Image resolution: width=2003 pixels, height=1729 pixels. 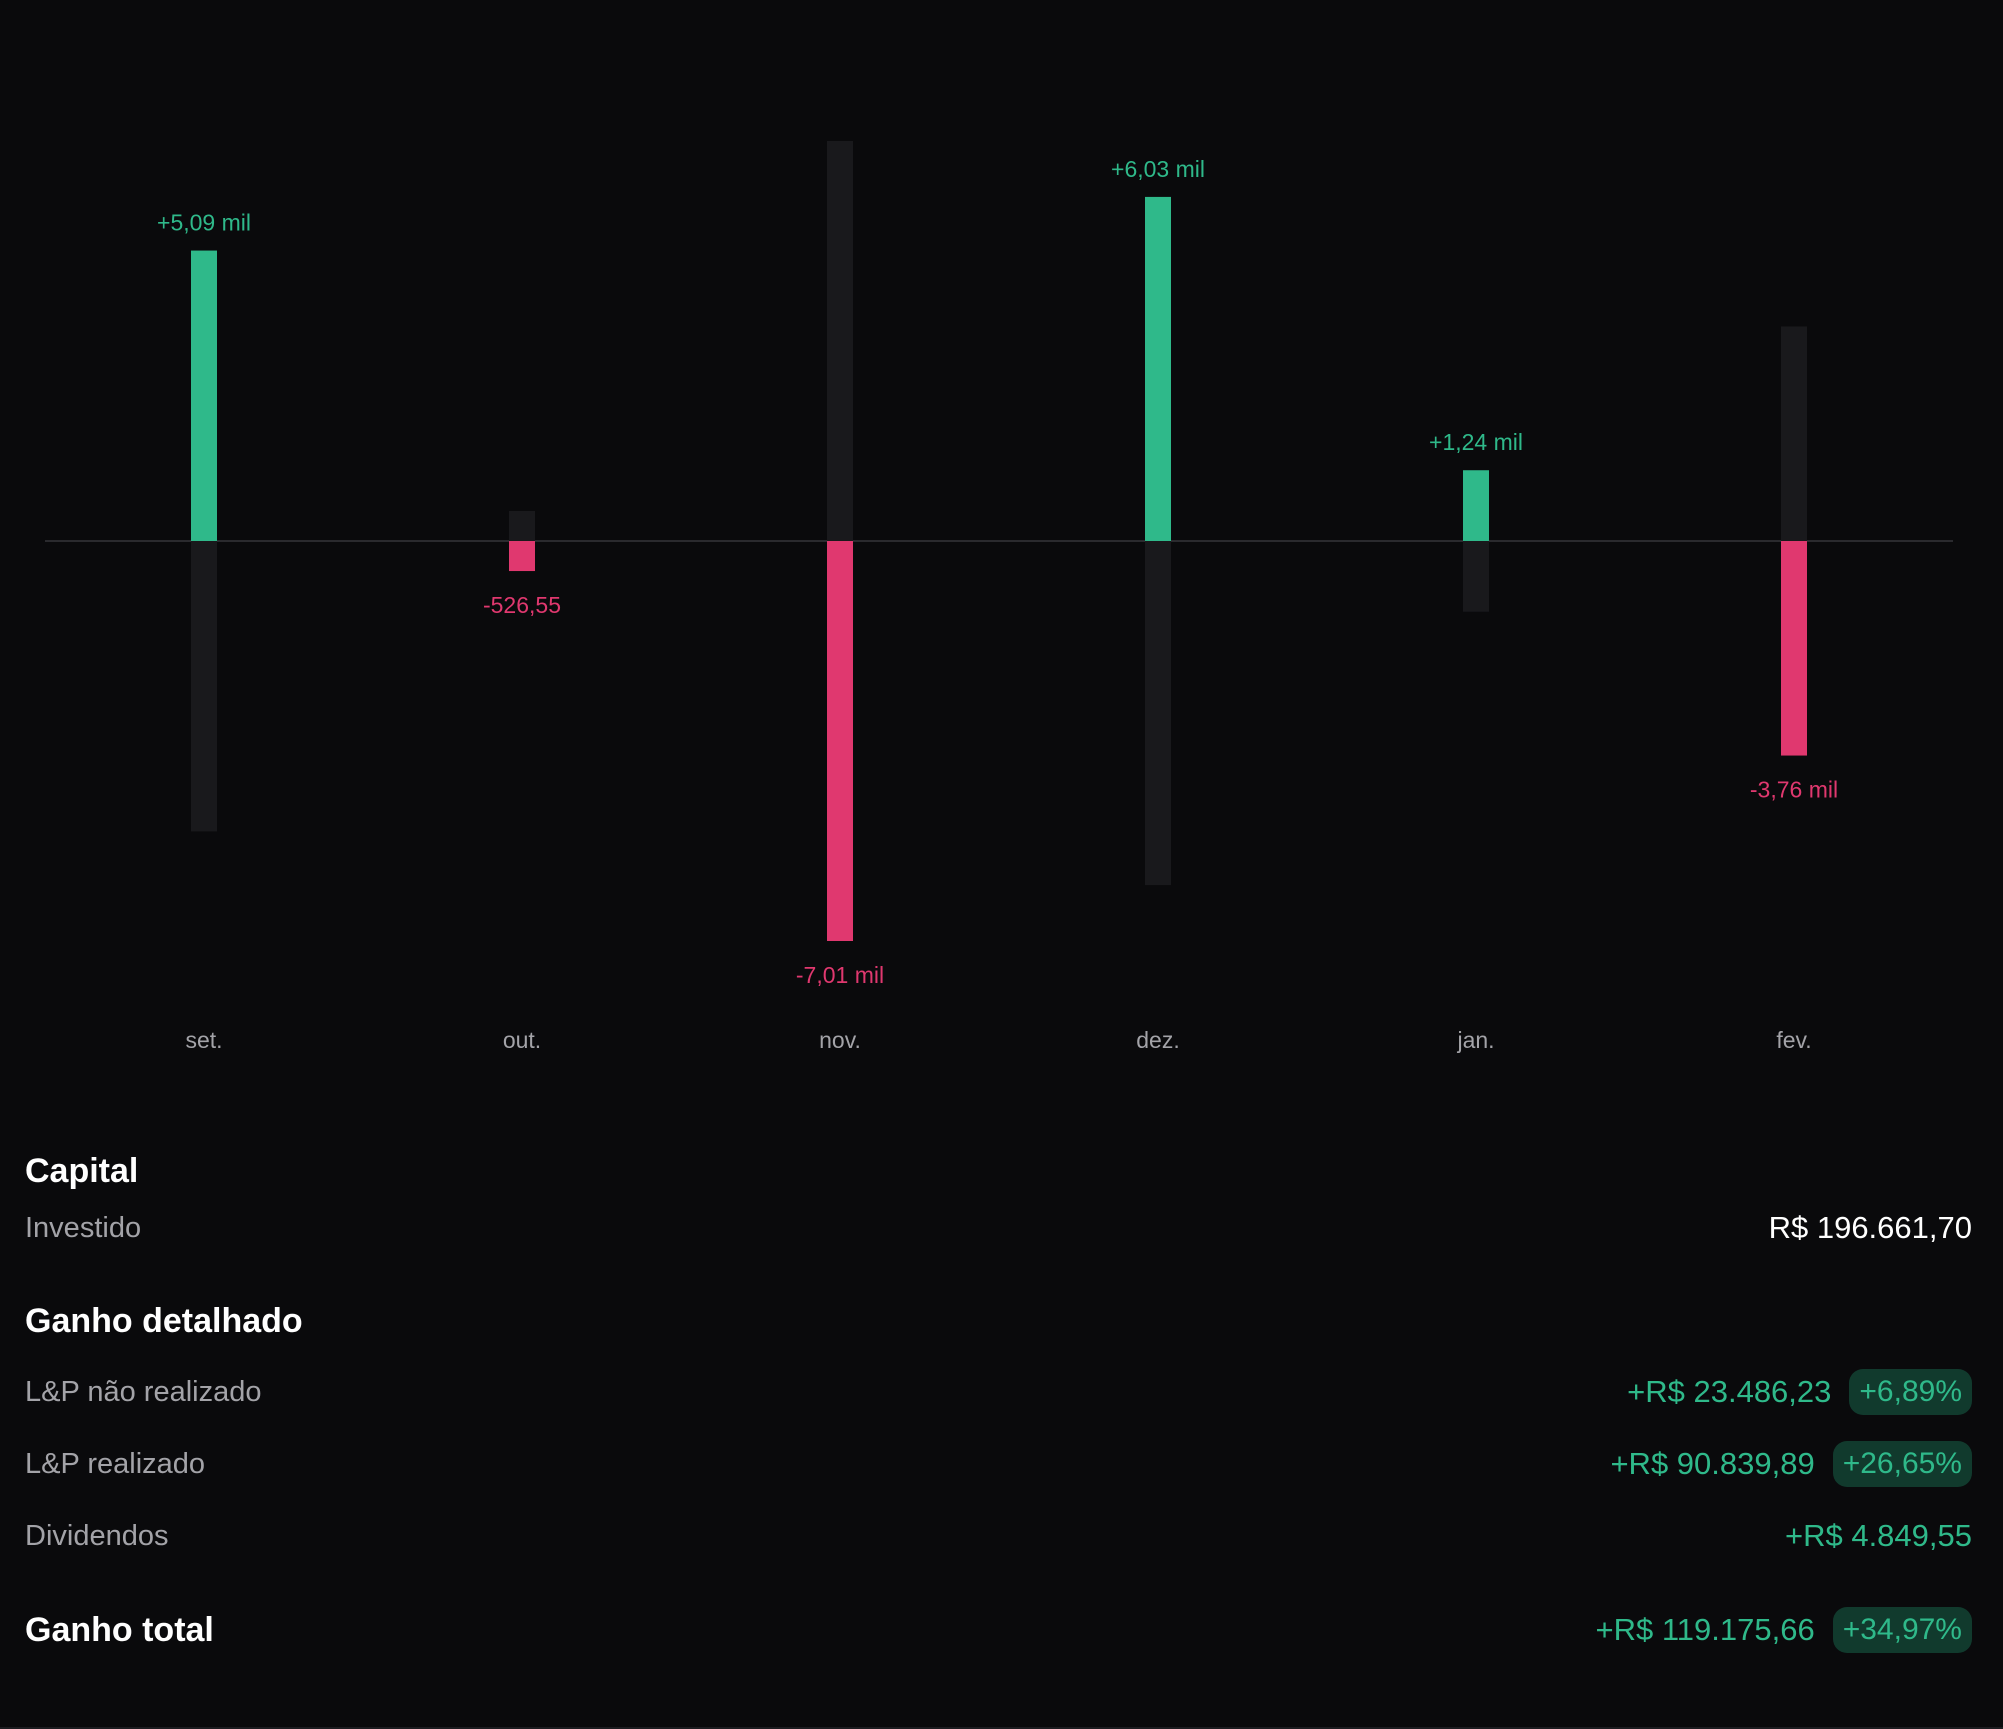 What do you see at coordinates (998, 1228) in the screenshot?
I see `invested-row: Investido R$ 196.661,70` at bounding box center [998, 1228].